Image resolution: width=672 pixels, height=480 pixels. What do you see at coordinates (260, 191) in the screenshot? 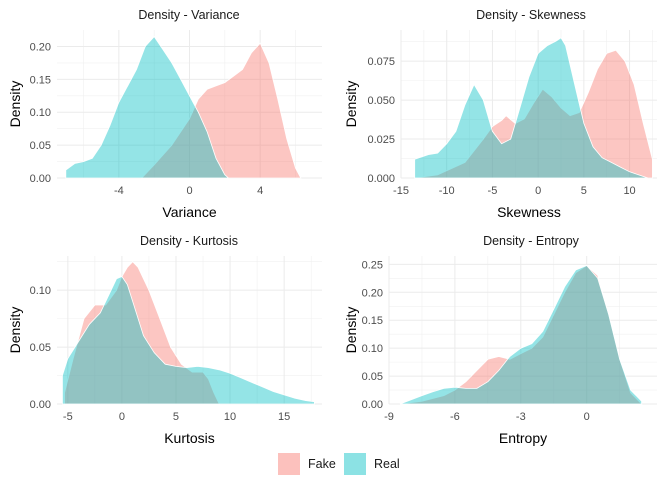
I see `x-tick-label: 4` at bounding box center [260, 191].